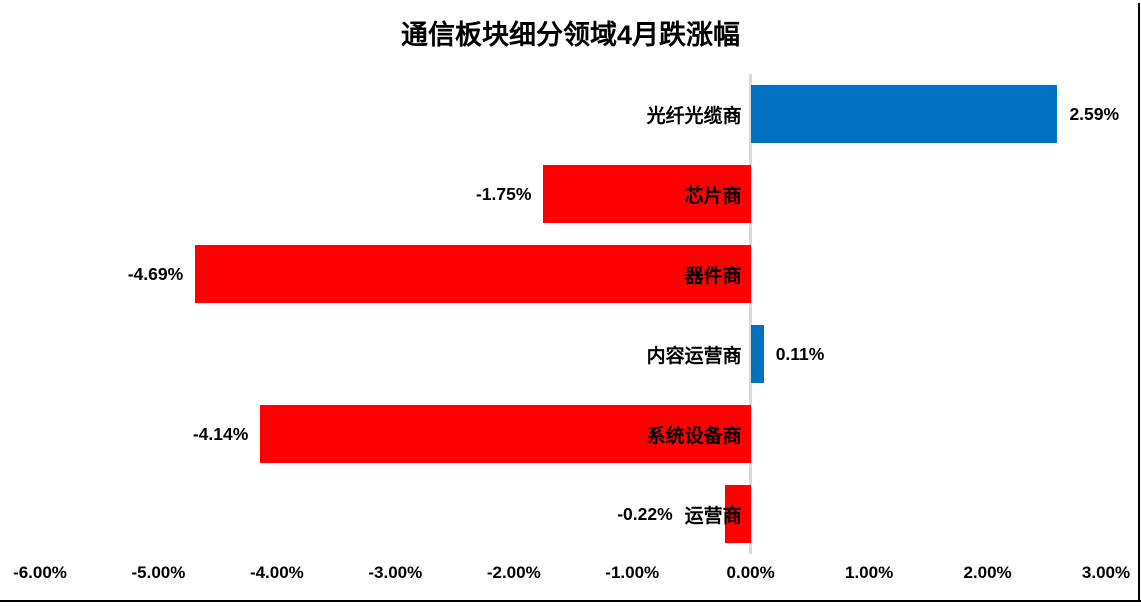 The width and height of the screenshot is (1141, 607). What do you see at coordinates (645, 513) in the screenshot?
I see `value-label: -0.22%` at bounding box center [645, 513].